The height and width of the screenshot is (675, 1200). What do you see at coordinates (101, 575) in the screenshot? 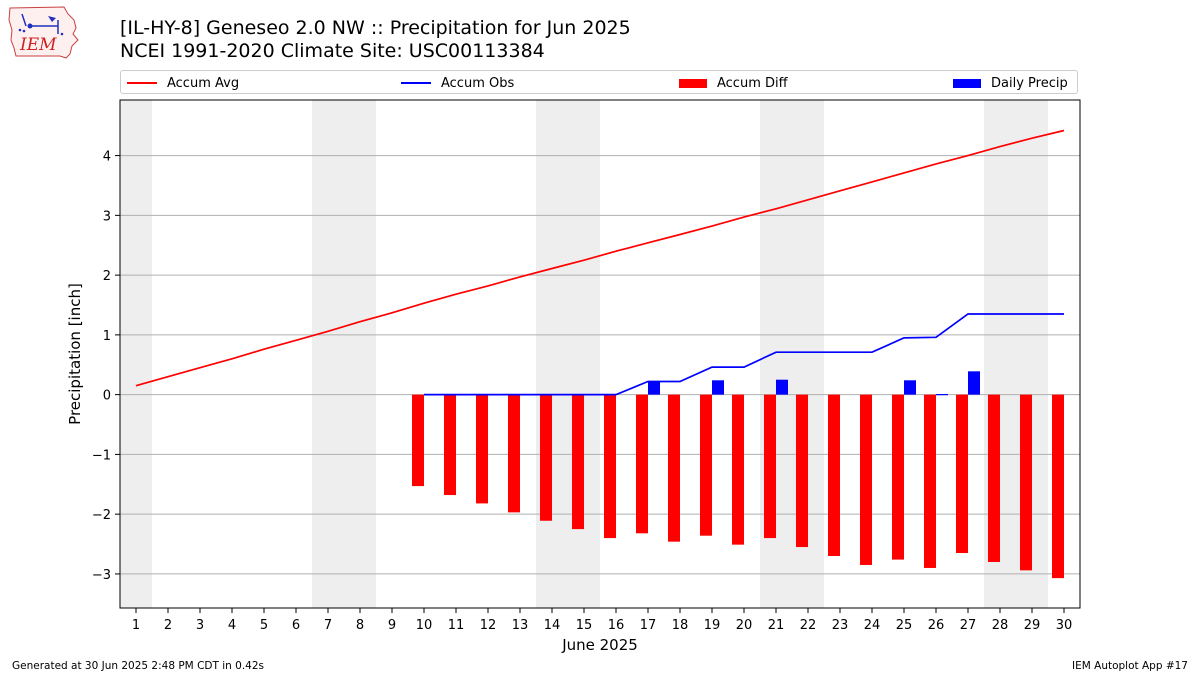
I see `y-tick-label: −3` at bounding box center [101, 575].